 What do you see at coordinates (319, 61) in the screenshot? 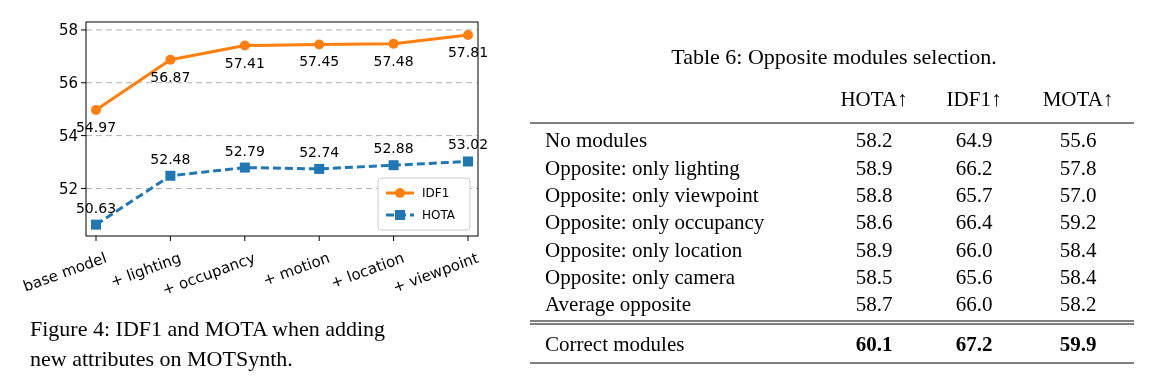
I see `data-label: 57.45` at bounding box center [319, 61].